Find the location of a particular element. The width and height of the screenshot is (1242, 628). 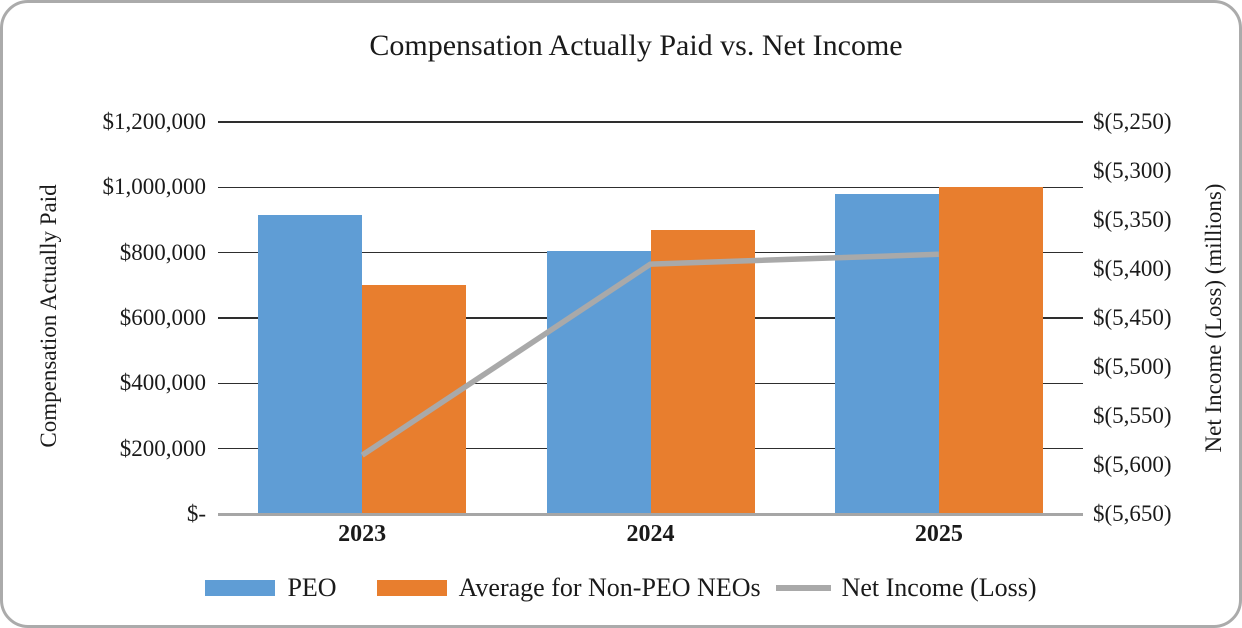

bar-non-peo-neos-2023 is located at coordinates (414, 399).